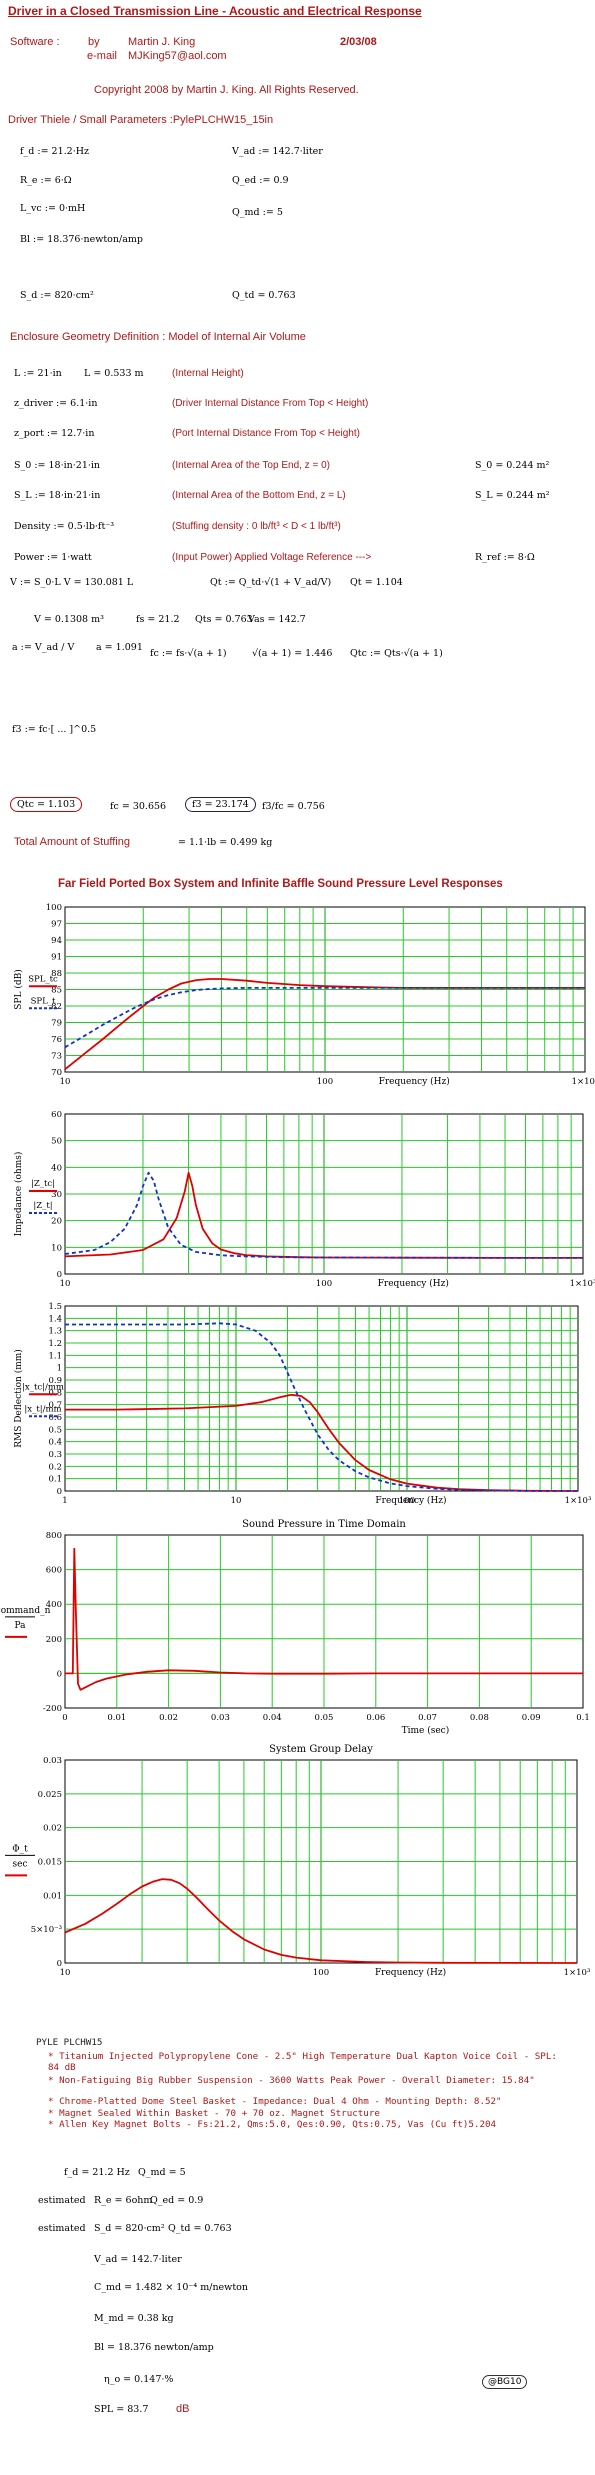  Describe the element at coordinates (271, 582) in the screenshot. I see `qt-def: Qt := Q_td·√(1 + V_ad/V)` at that location.